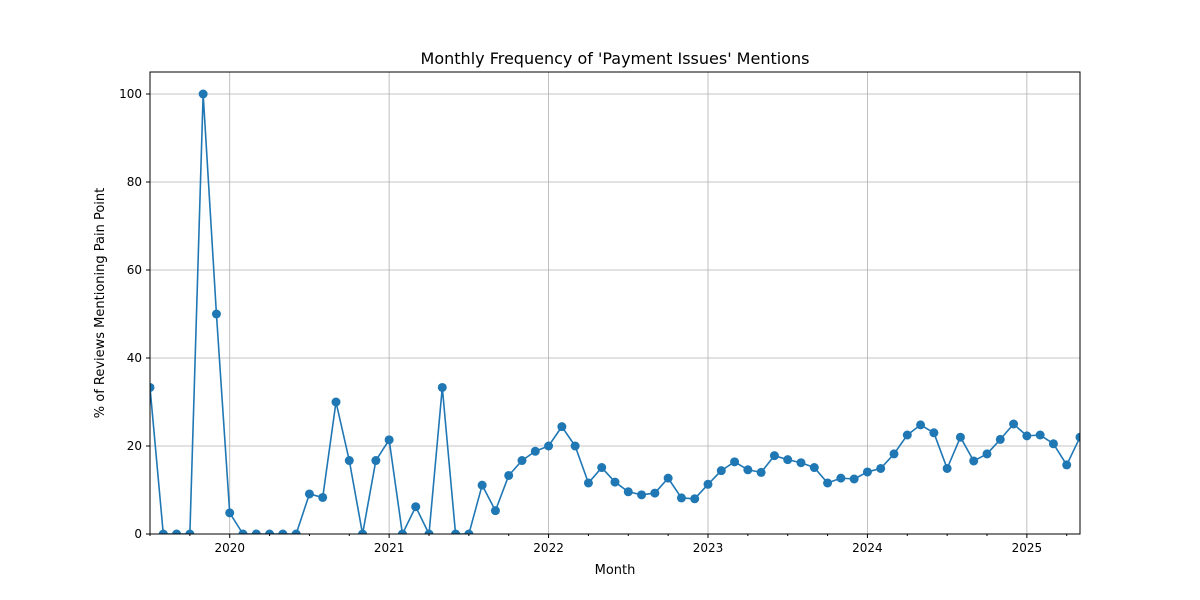 The height and width of the screenshot is (600, 1200). What do you see at coordinates (100, 303) in the screenshot?
I see `y-axis-label: % of Reviews Mentioning Pain Point` at bounding box center [100, 303].